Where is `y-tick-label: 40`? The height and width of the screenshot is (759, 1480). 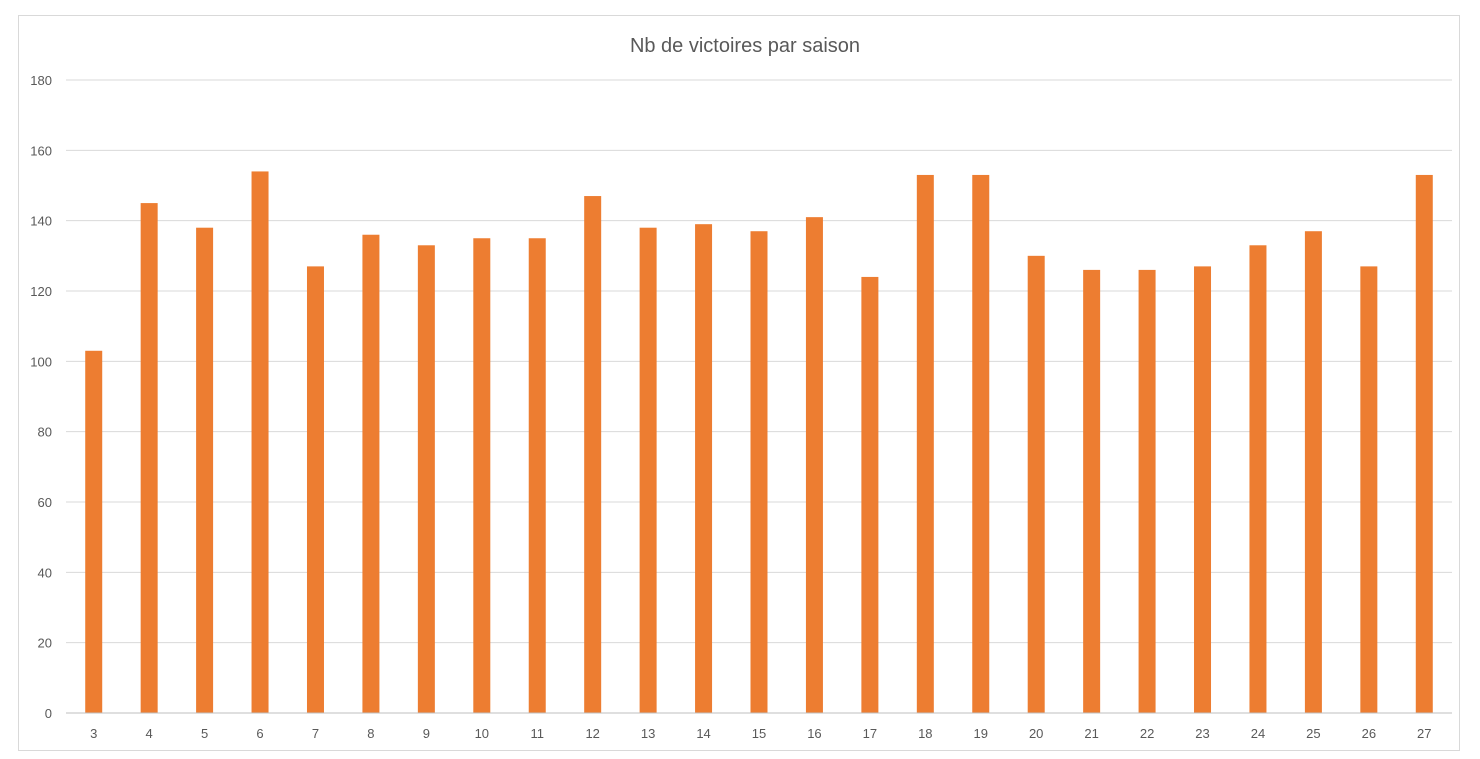 y-tick-label: 40 is located at coordinates (45, 572).